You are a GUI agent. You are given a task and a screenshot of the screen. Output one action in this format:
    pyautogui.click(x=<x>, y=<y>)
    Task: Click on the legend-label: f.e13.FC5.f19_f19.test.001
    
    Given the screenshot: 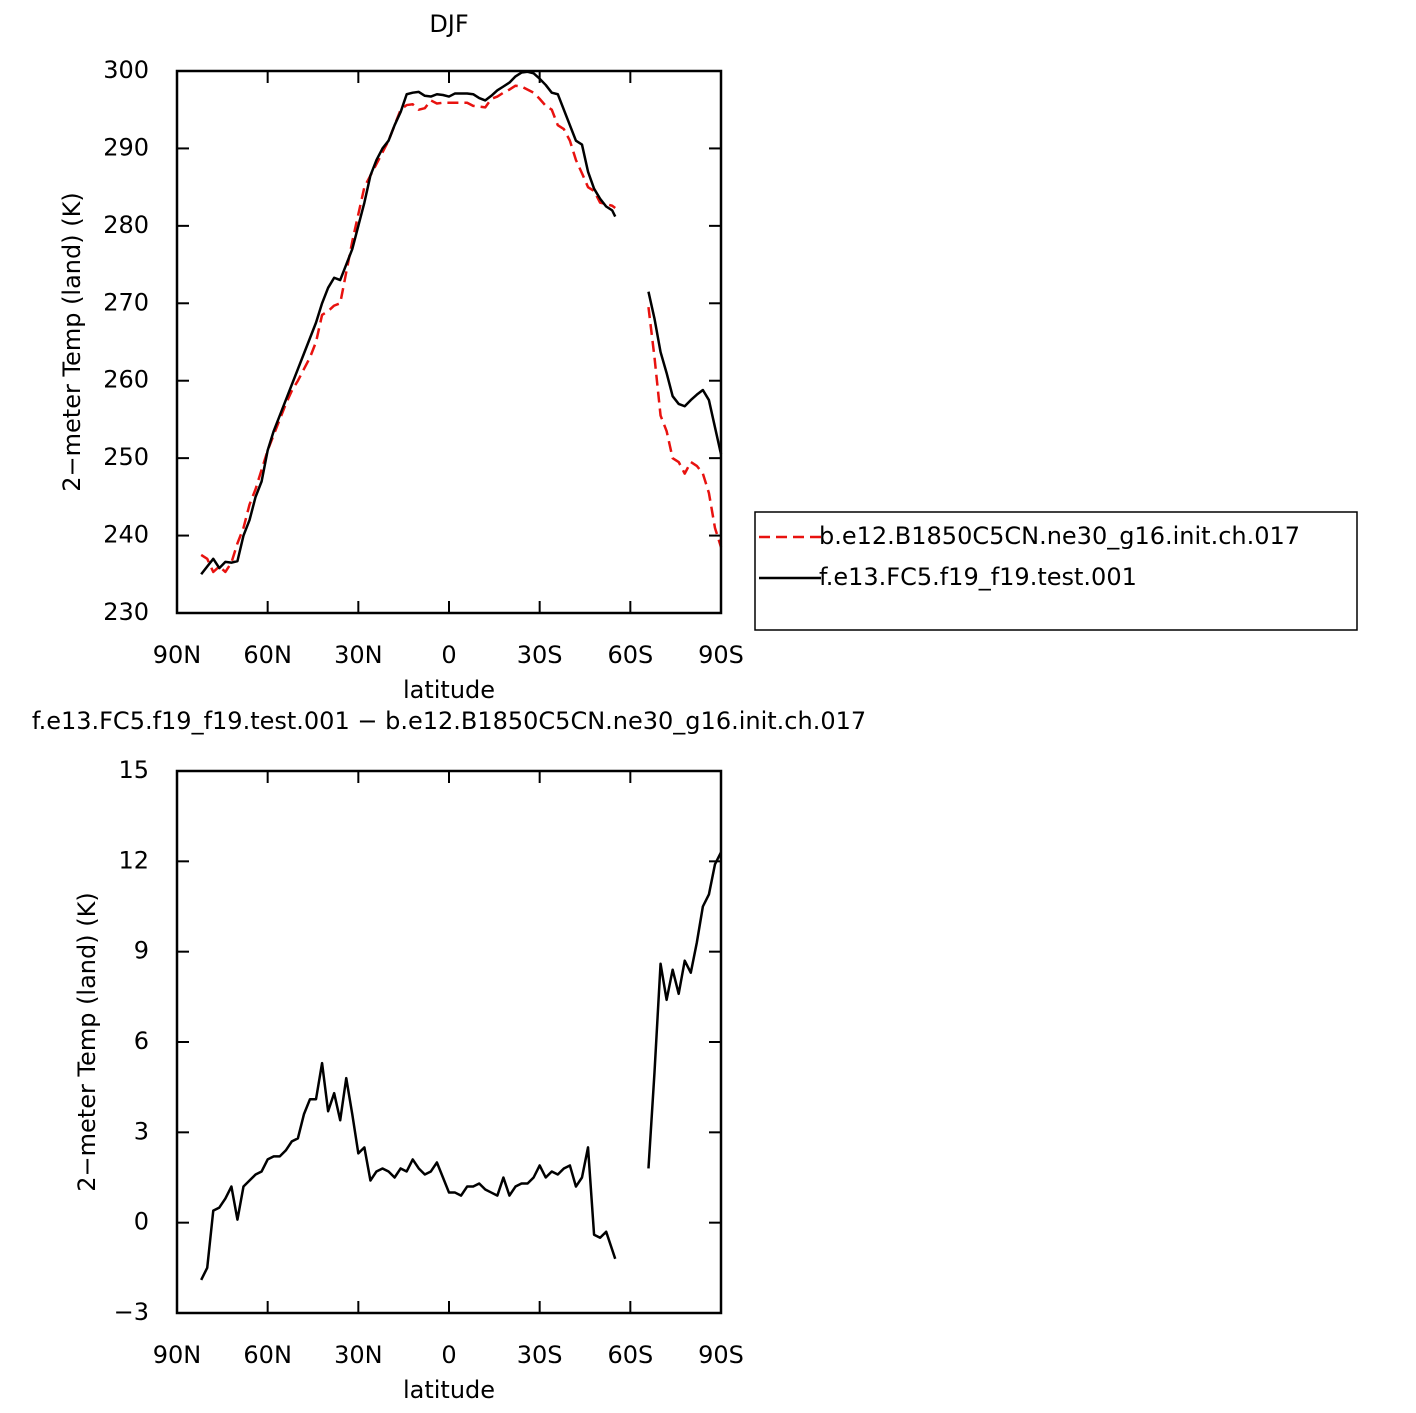 What is the action you would take?
    pyautogui.click(x=978, y=577)
    